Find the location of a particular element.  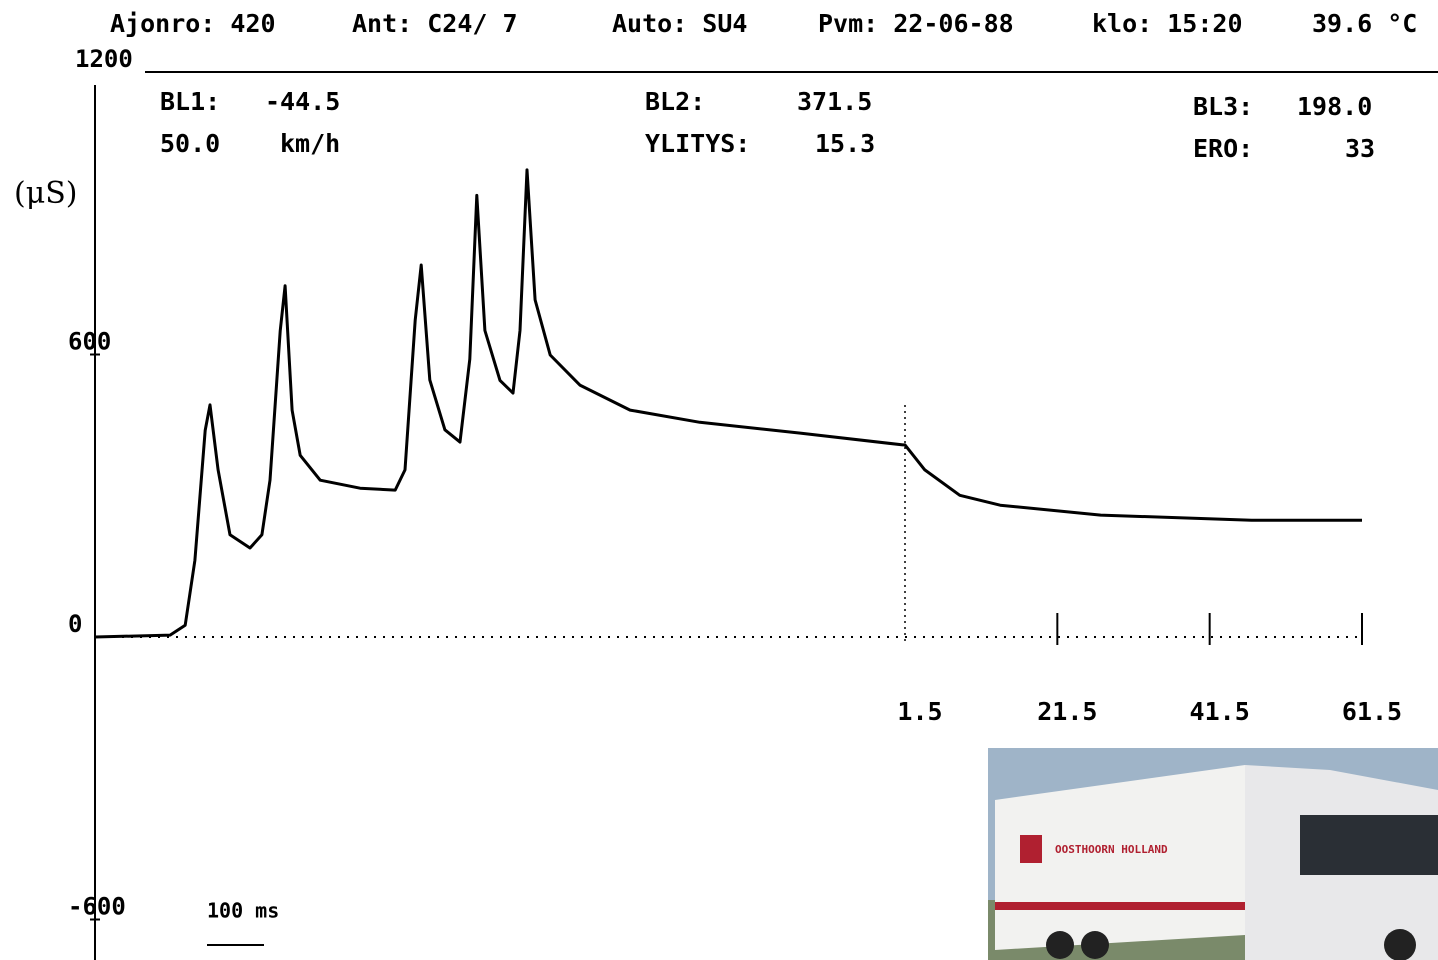

y-tick-label: 1200 is located at coordinates (104, 59).